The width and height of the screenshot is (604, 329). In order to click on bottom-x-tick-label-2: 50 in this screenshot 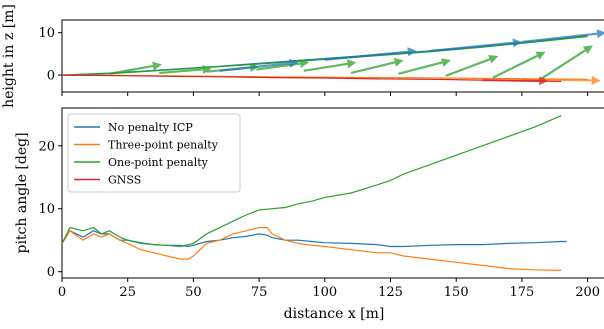, I will do `click(193, 292)`.